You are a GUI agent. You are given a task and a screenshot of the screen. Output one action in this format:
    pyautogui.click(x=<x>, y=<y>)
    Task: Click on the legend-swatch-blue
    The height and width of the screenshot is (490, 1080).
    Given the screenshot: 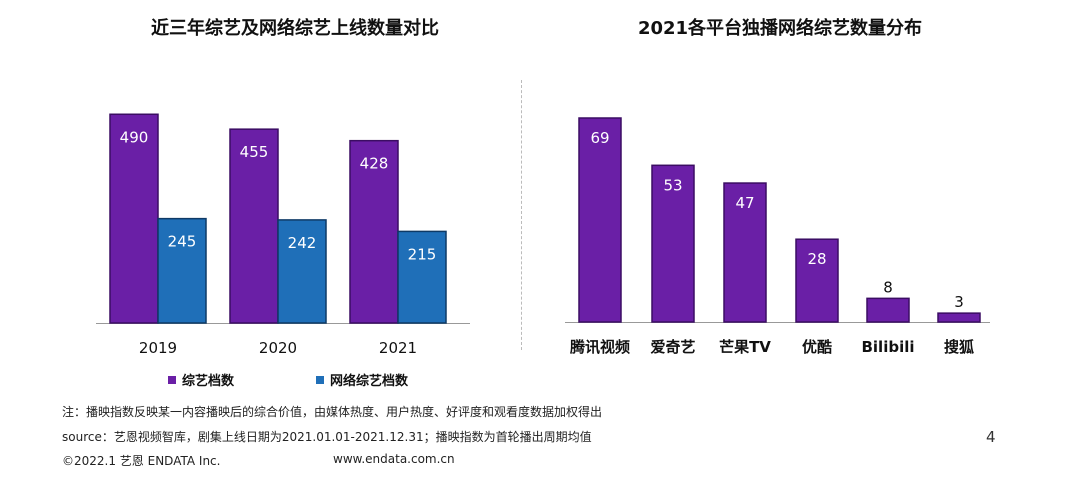 What is the action you would take?
    pyautogui.click(x=320, y=379)
    